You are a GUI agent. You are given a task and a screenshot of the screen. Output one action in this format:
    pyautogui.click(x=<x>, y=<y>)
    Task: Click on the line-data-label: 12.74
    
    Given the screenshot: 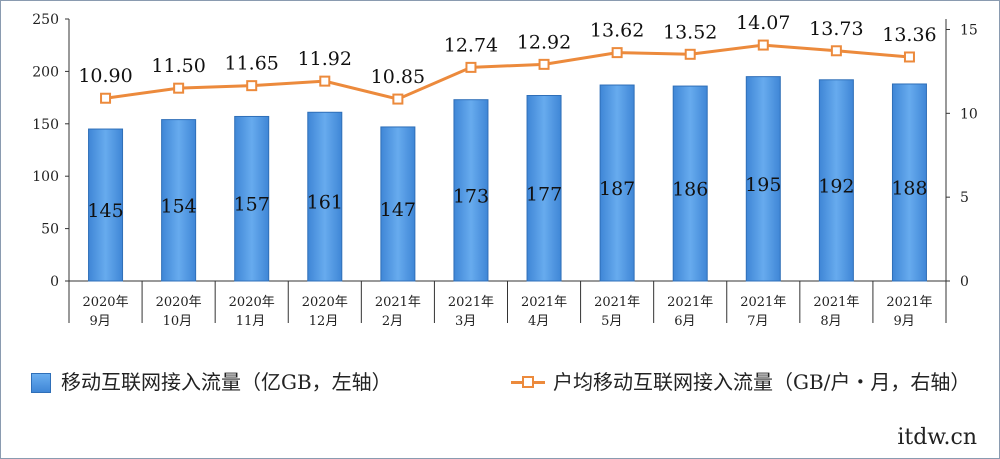 What is the action you would take?
    pyautogui.click(x=471, y=45)
    